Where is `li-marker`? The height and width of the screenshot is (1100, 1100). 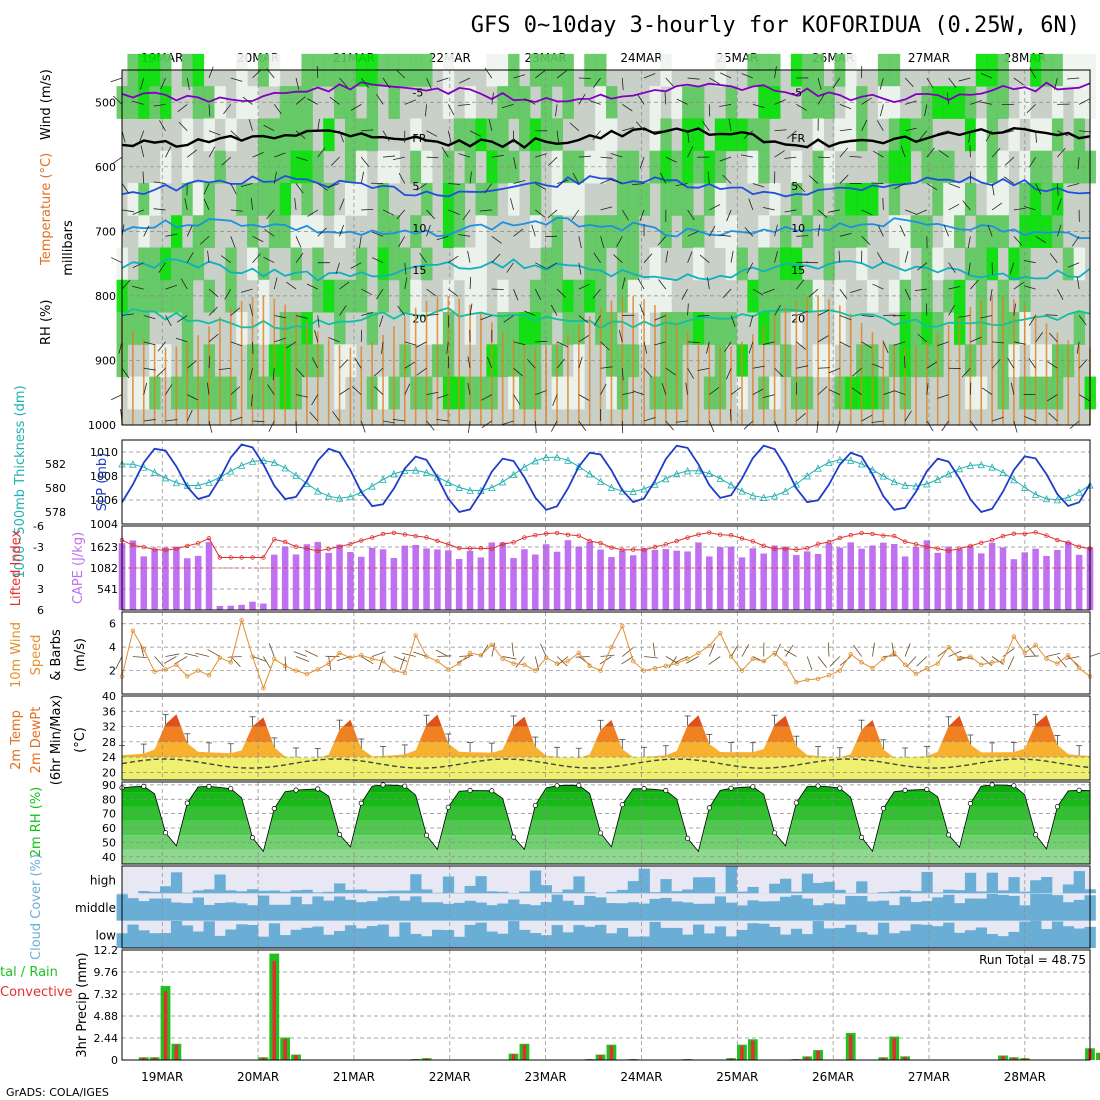
li-marker is located at coordinates (687, 537).